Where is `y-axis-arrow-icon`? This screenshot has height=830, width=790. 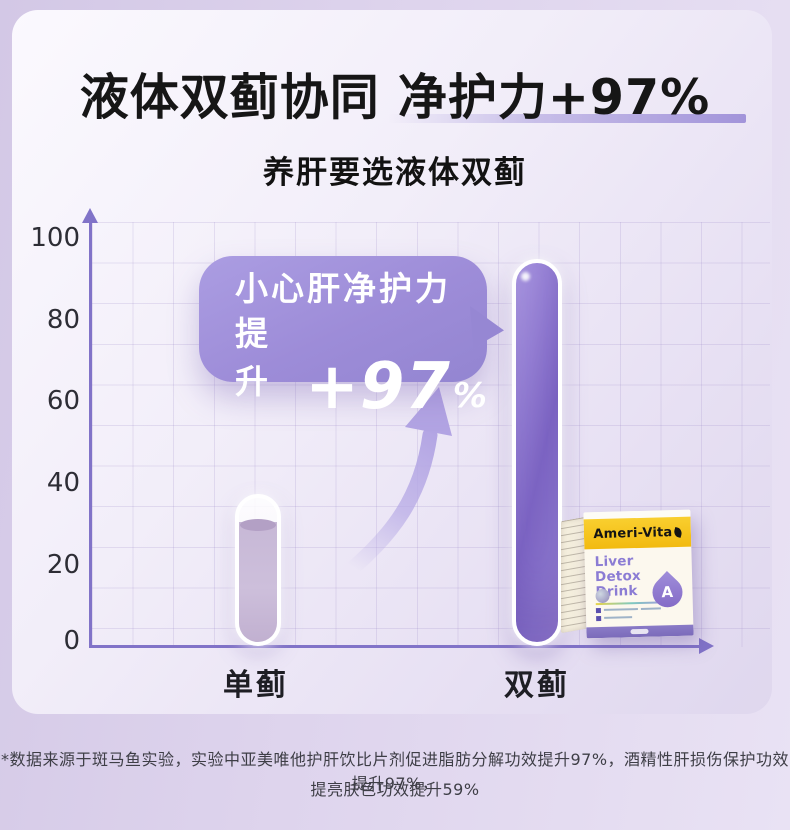
y-axis-arrow-icon is located at coordinates (90, 215).